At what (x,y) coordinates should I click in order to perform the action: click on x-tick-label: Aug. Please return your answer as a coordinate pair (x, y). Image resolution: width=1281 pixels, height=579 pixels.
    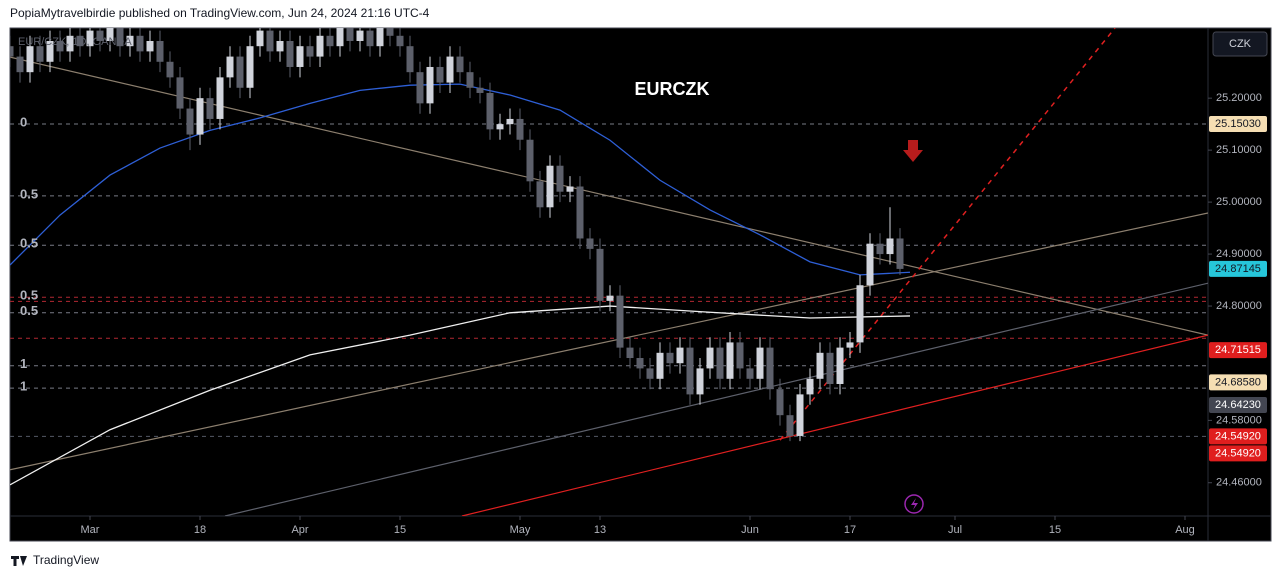
    Looking at the image, I should click on (1185, 530).